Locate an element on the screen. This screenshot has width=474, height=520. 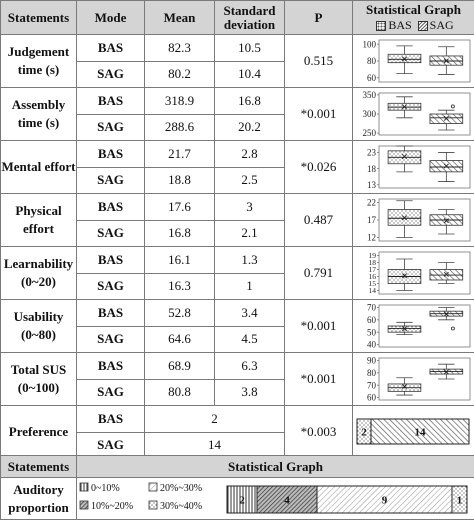
tick-label: 350 is located at coordinates (370, 95).